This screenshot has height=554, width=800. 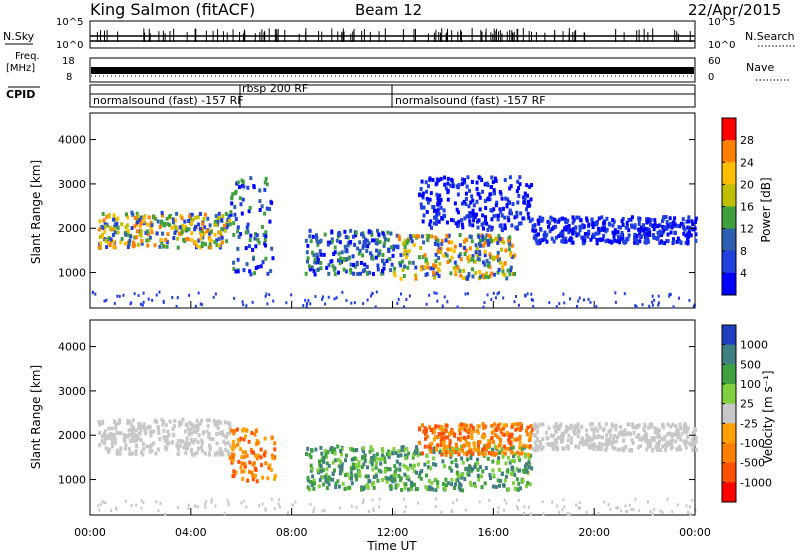 I want to click on nsearch-label: N.Search, so click(x=770, y=36).